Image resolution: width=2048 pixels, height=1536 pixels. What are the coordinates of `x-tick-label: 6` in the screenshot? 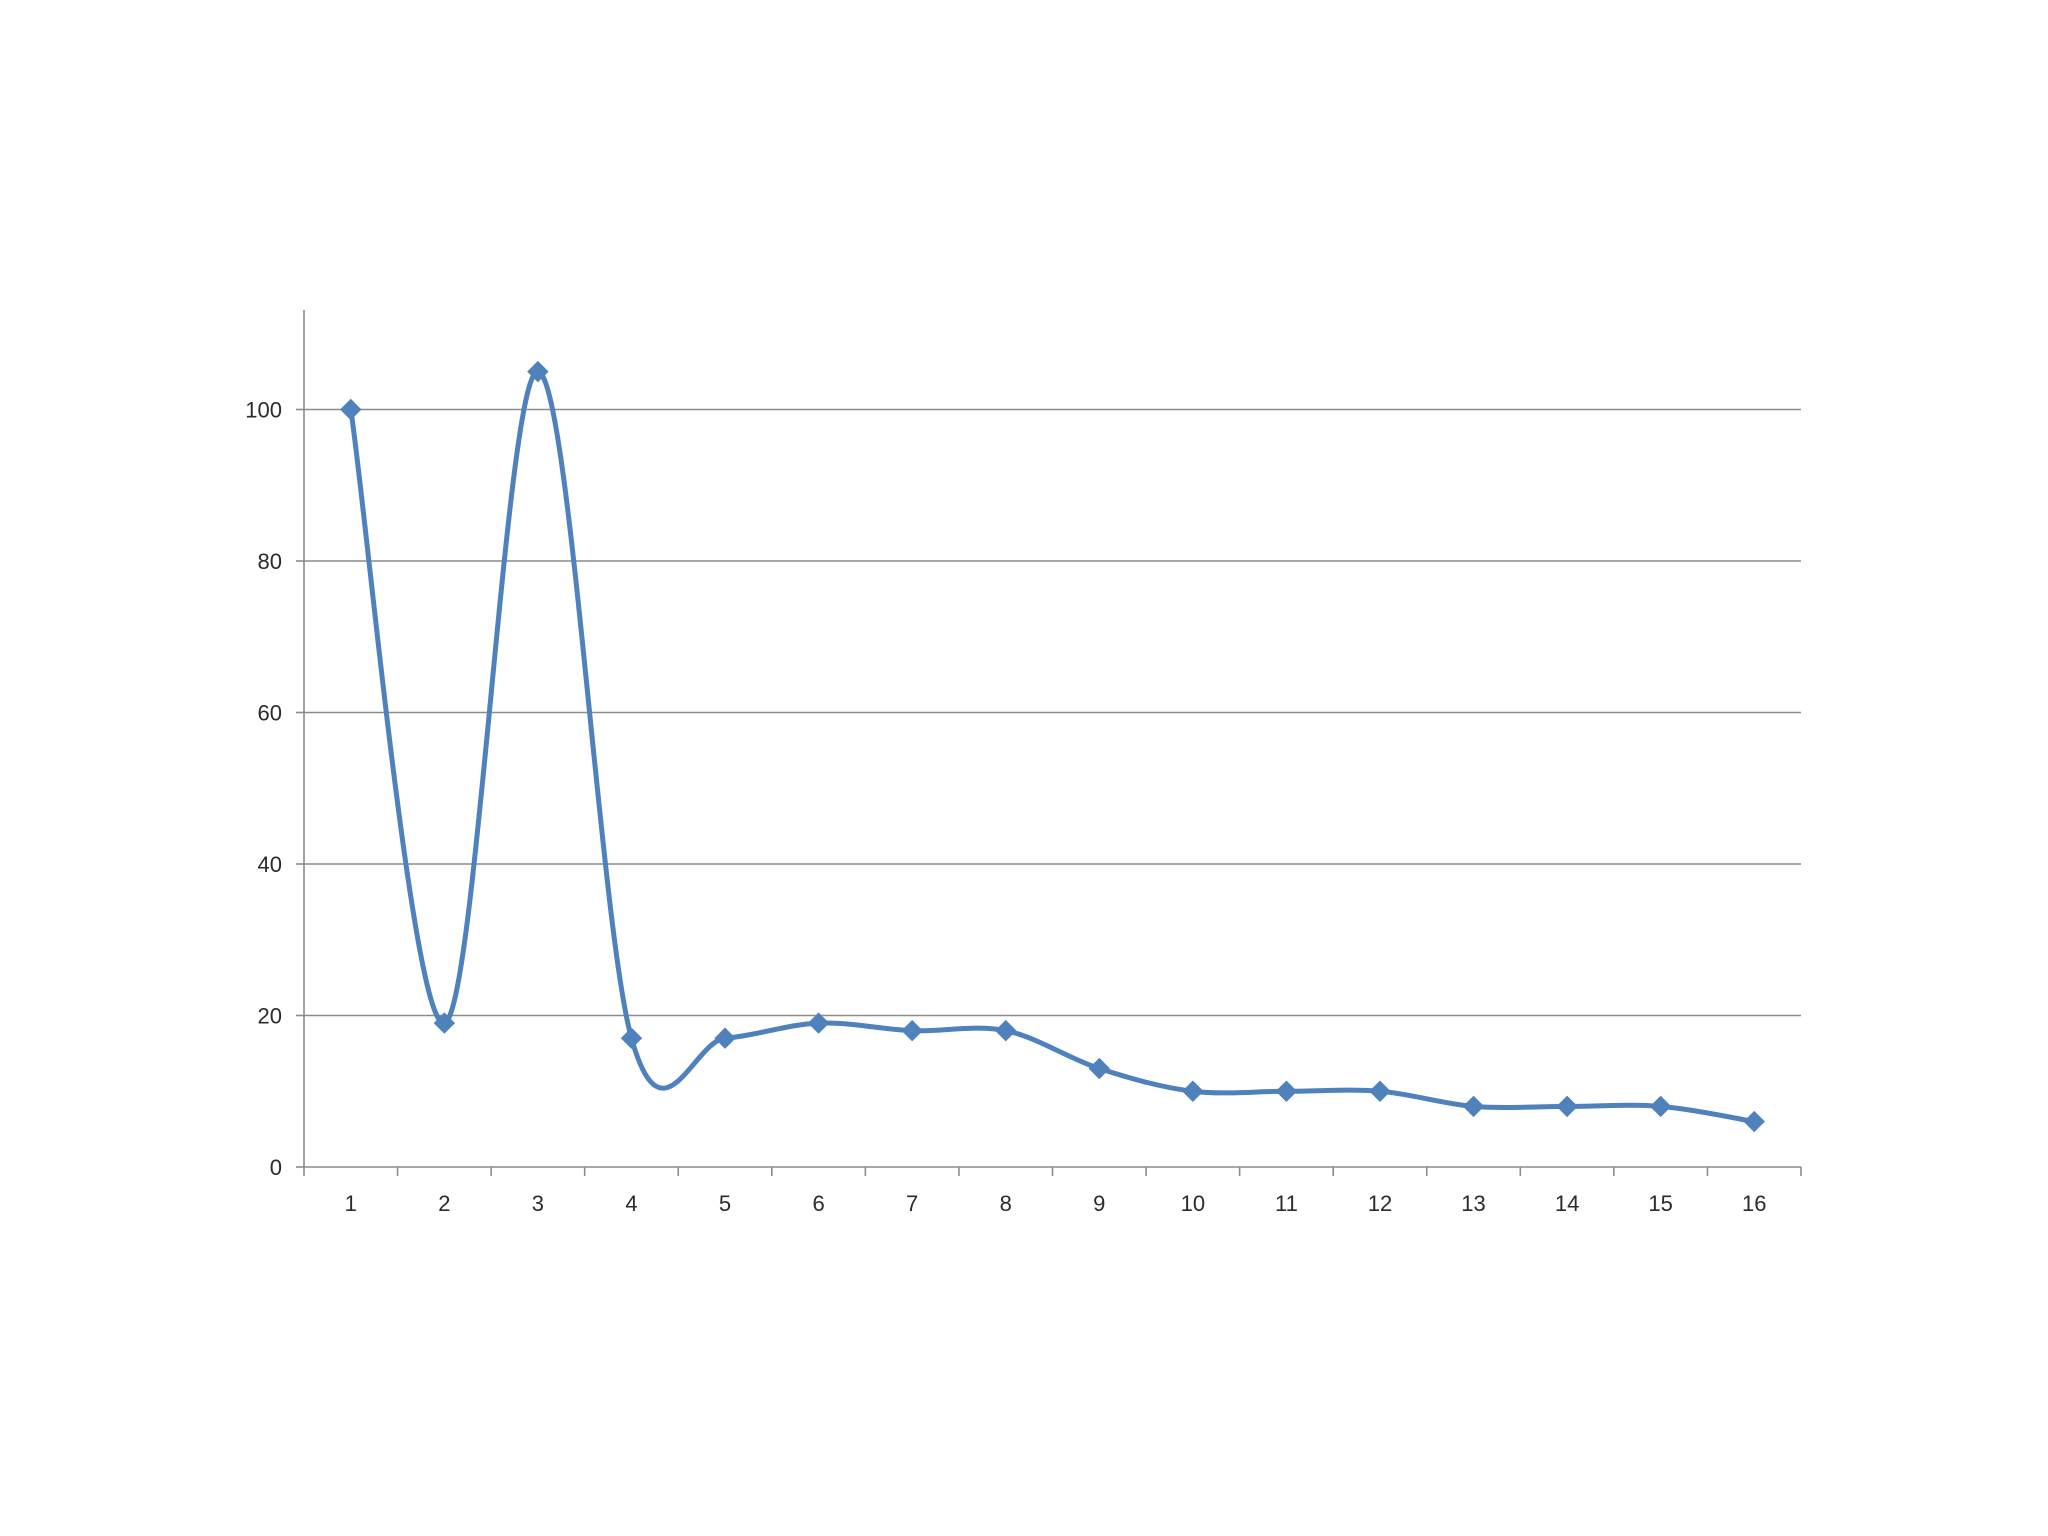 It's located at (818, 1203).